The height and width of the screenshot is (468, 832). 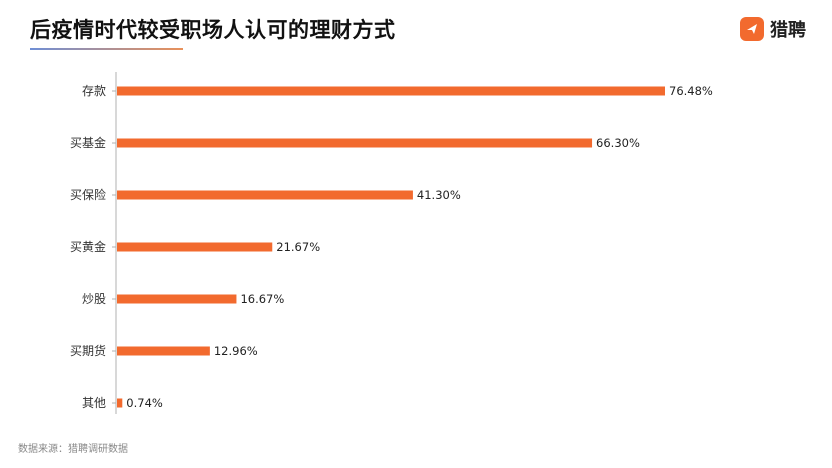 What do you see at coordinates (88, 194) in the screenshot?
I see `category-label: 买保险` at bounding box center [88, 194].